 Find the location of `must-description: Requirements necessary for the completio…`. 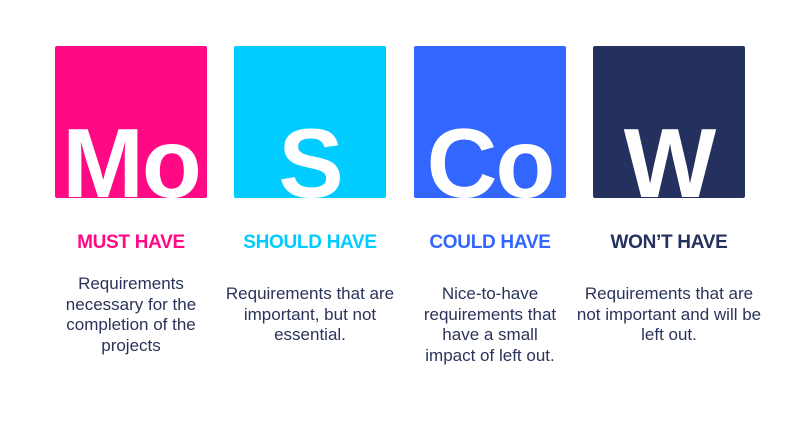

must-description: Requirements necessary for the completio… is located at coordinates (131, 314).